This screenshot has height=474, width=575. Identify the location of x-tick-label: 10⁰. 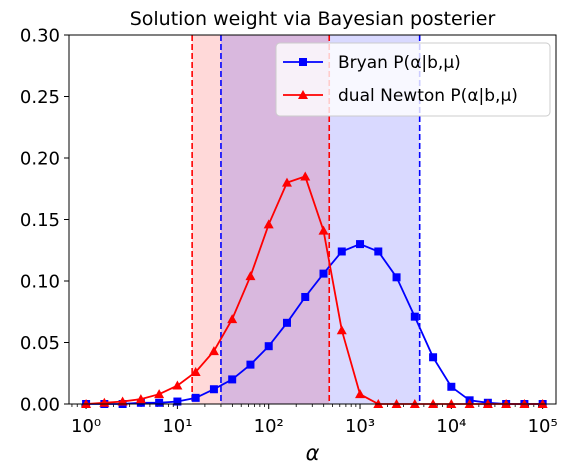
(86, 426).